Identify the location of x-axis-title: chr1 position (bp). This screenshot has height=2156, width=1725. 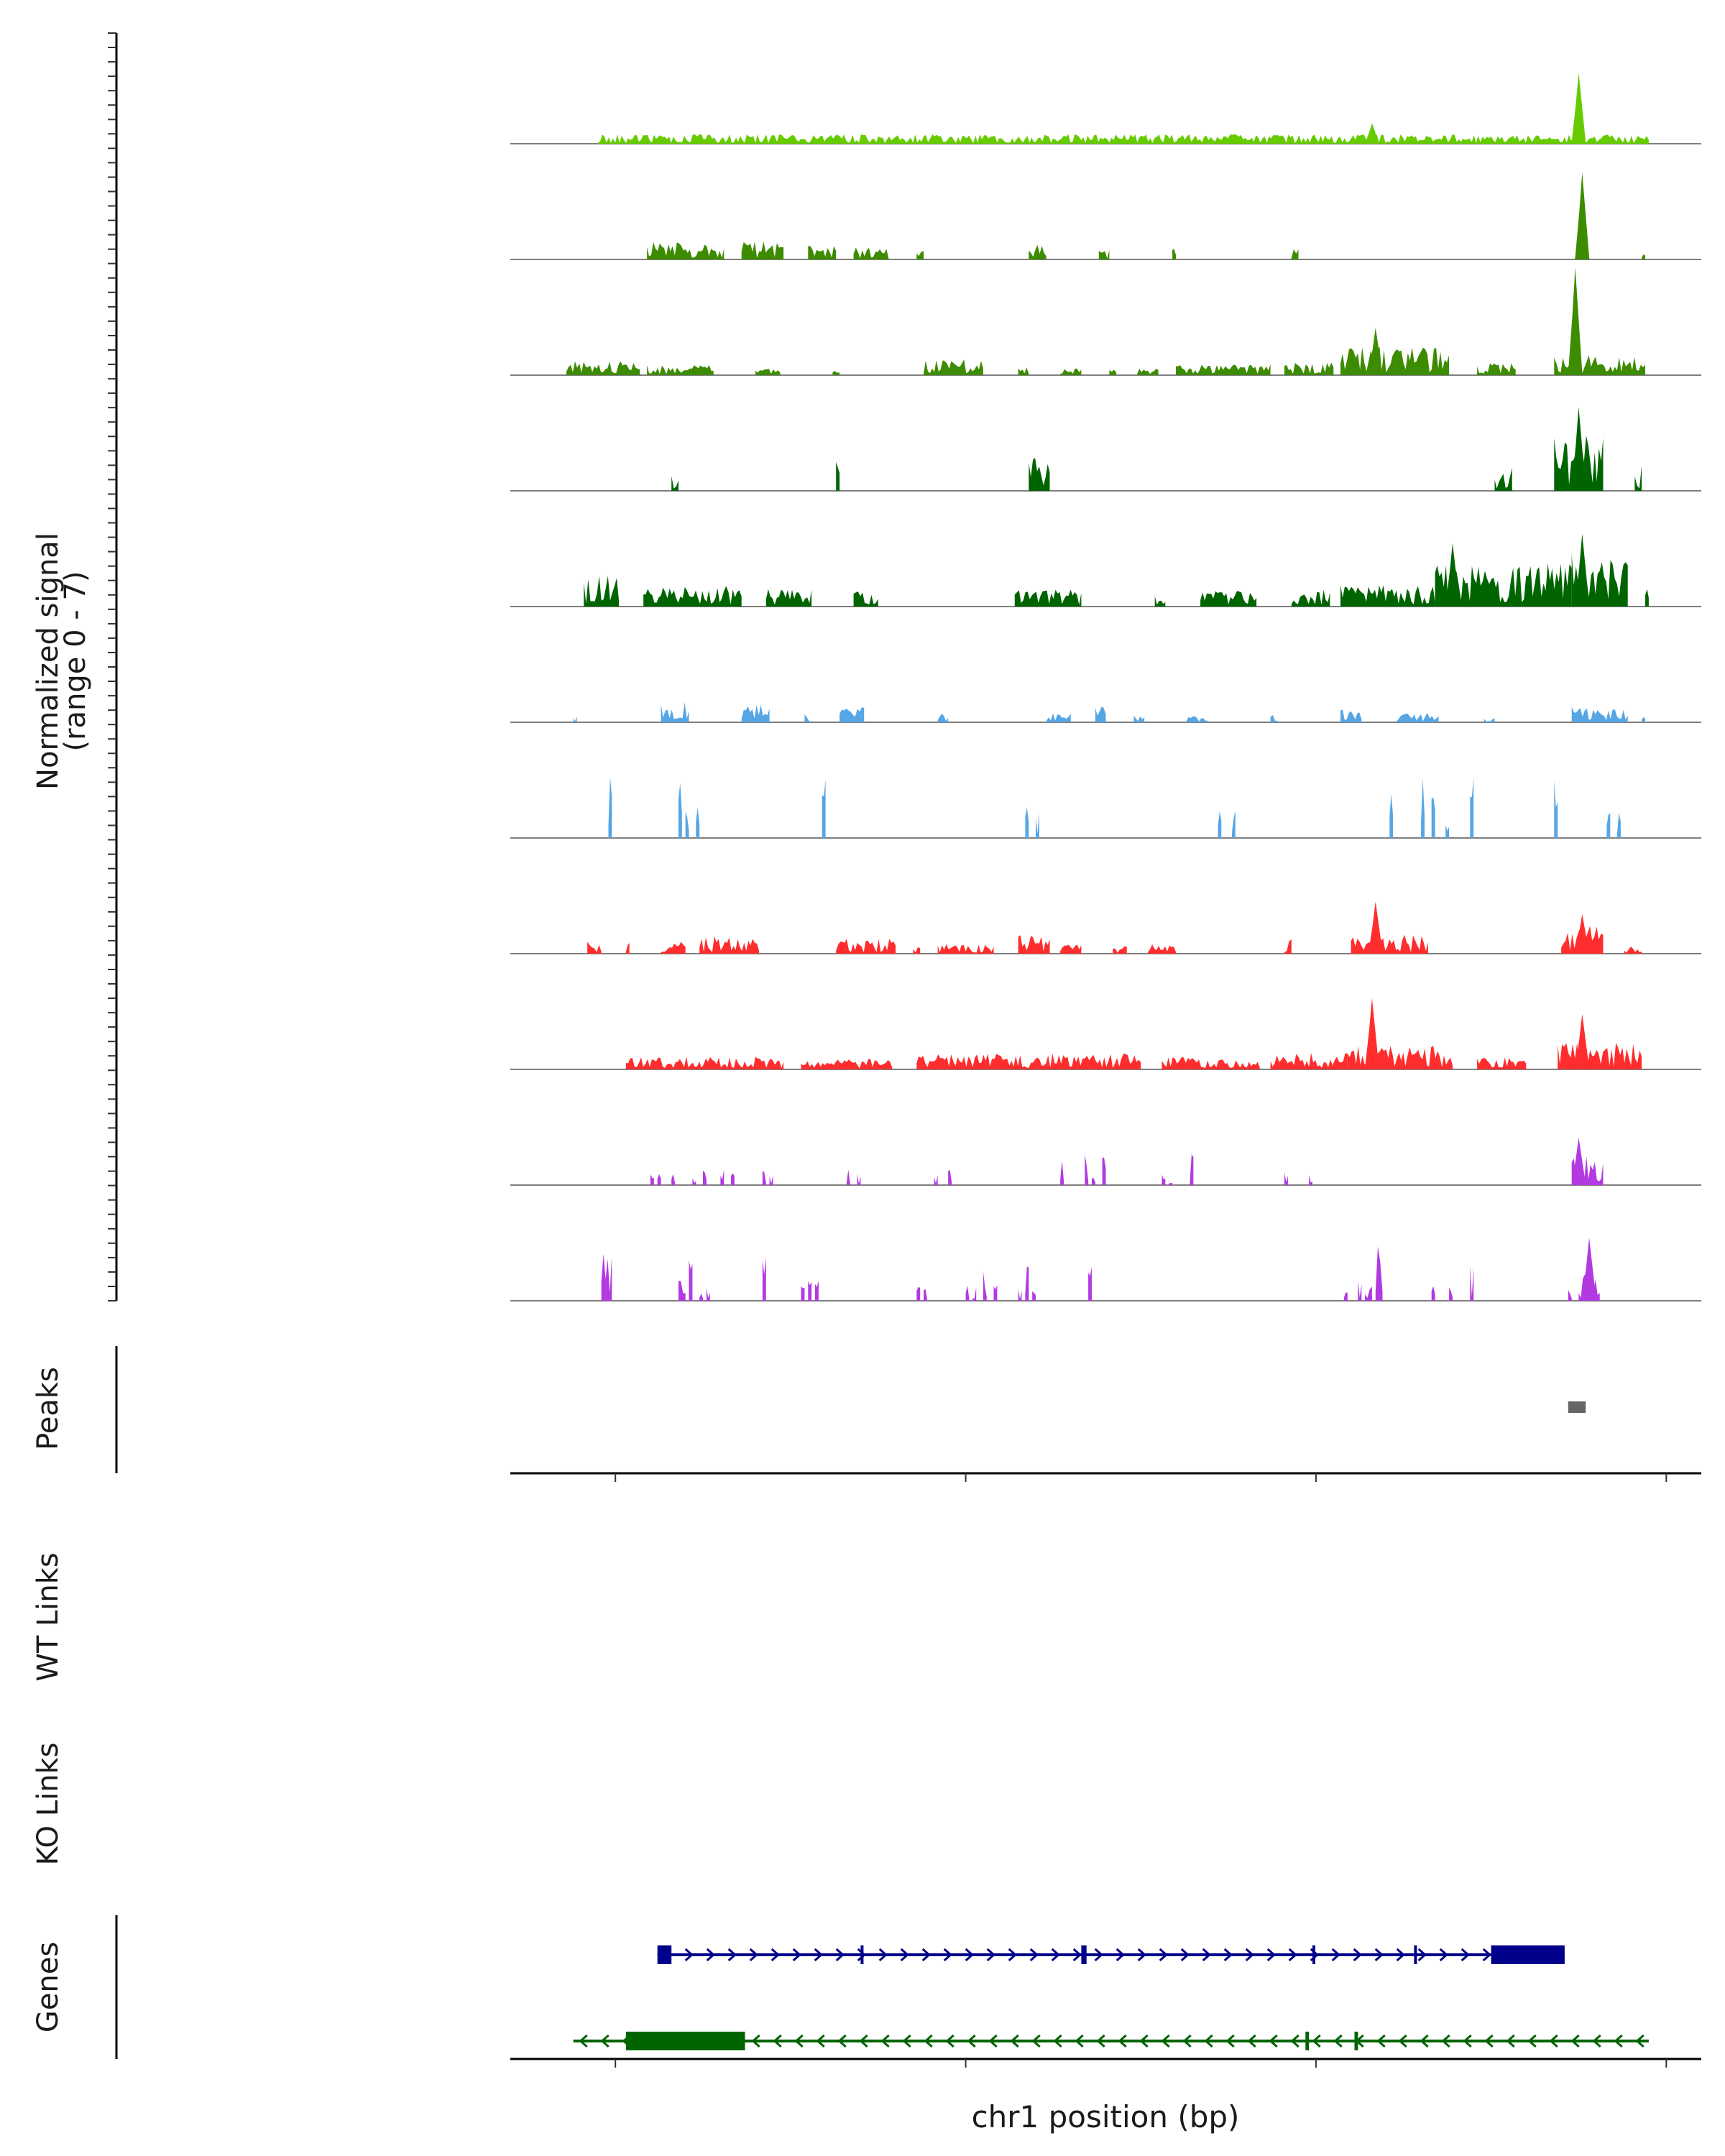
(1106, 2116).